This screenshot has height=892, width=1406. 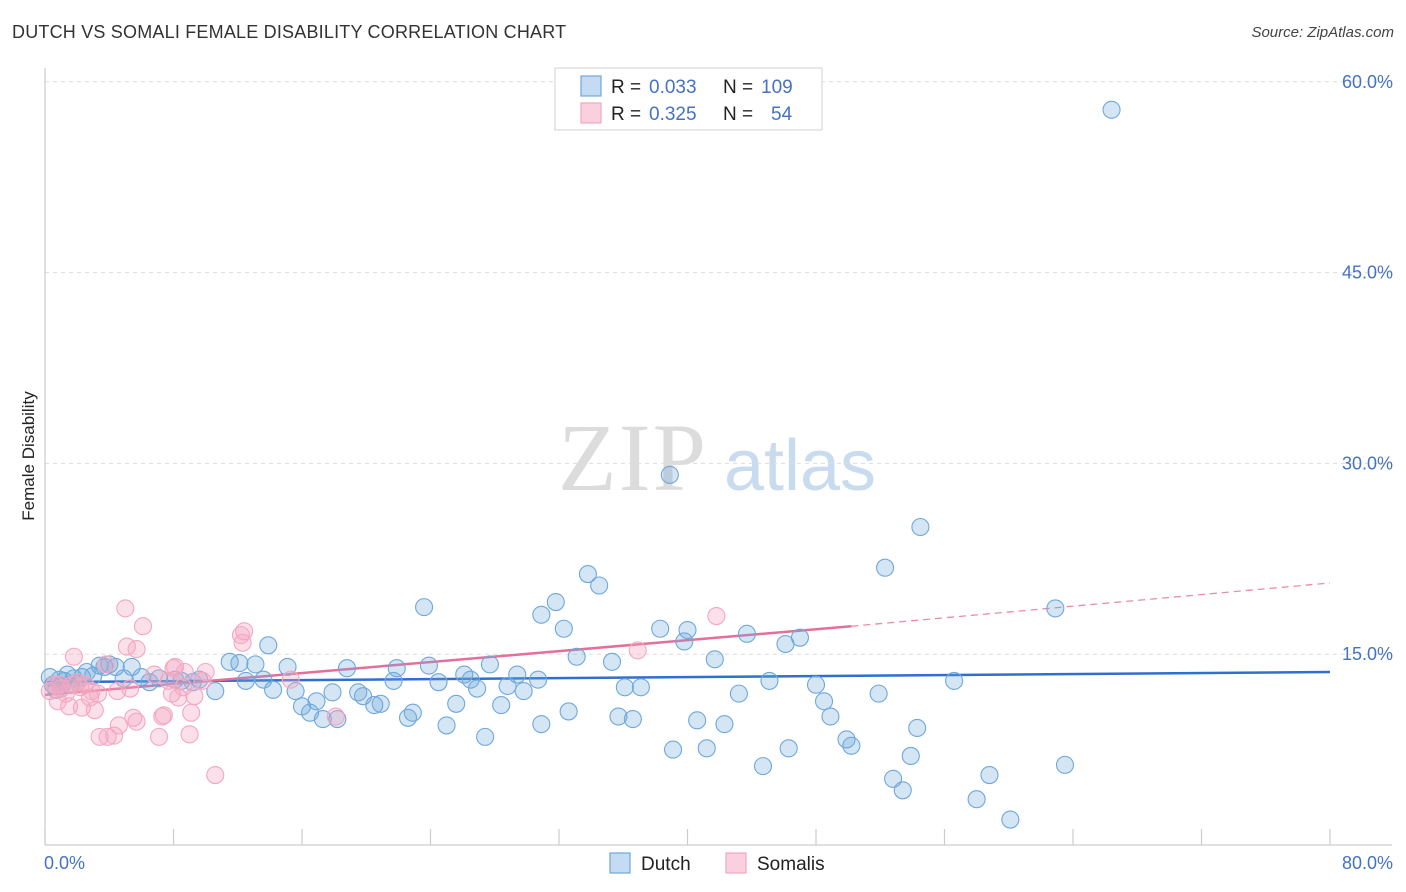 What do you see at coordinates (777, 87) in the screenshot?
I see `legend-n-value: 109` at bounding box center [777, 87].